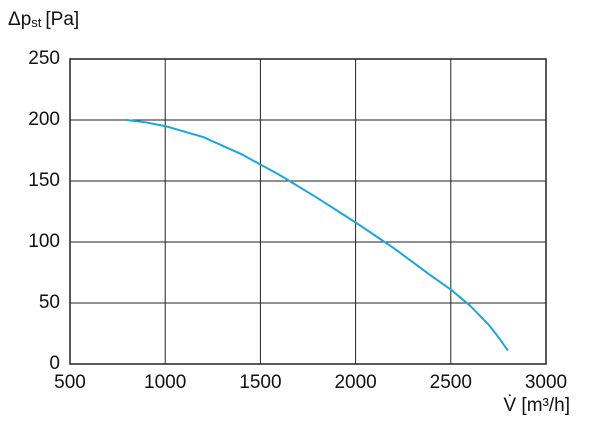 The width and height of the screenshot is (600, 424). I want to click on x-tick-label: 1000, so click(165, 382).